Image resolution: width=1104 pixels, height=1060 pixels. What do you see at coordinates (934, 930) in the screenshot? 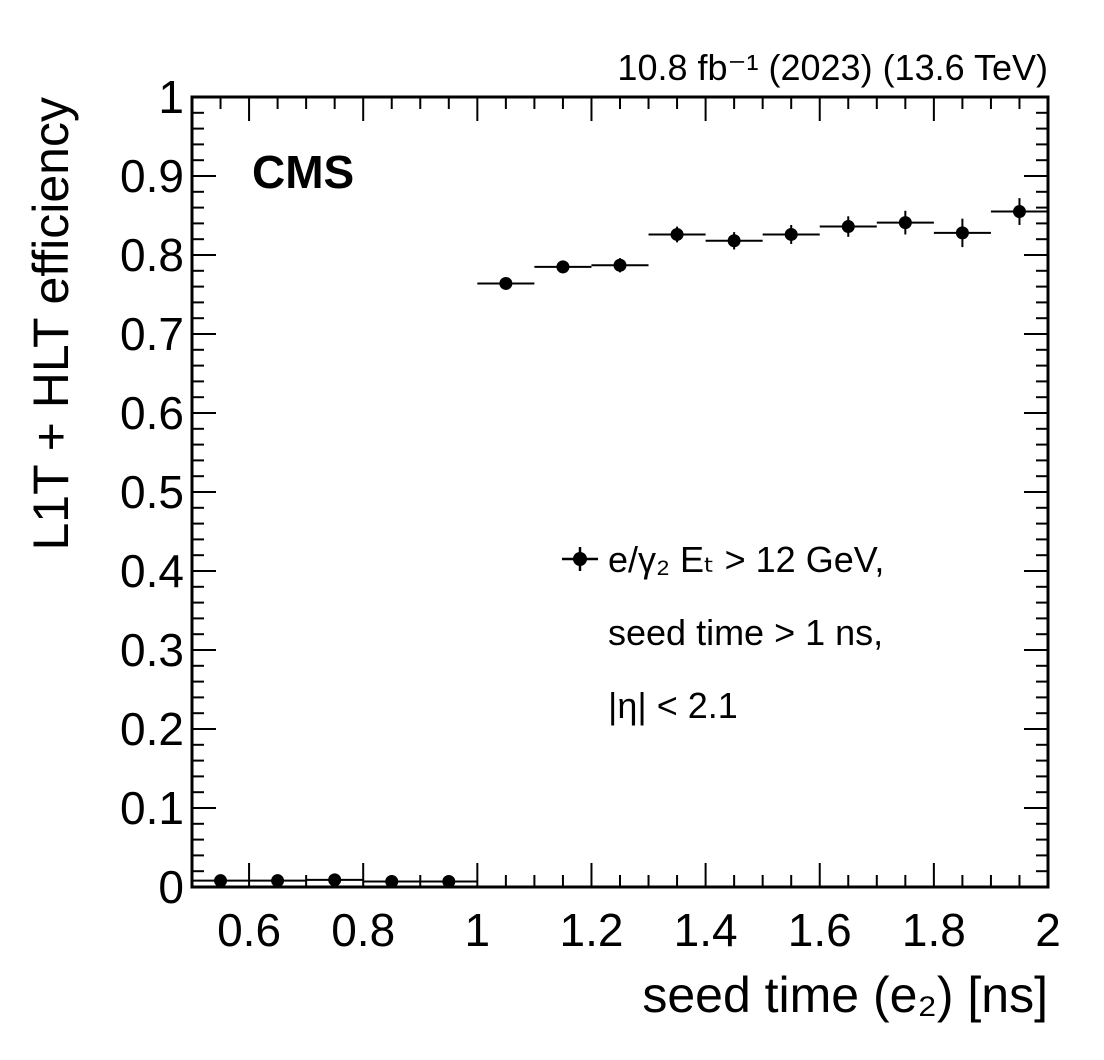
I see `x-tick-label: 1.8` at bounding box center [934, 930].